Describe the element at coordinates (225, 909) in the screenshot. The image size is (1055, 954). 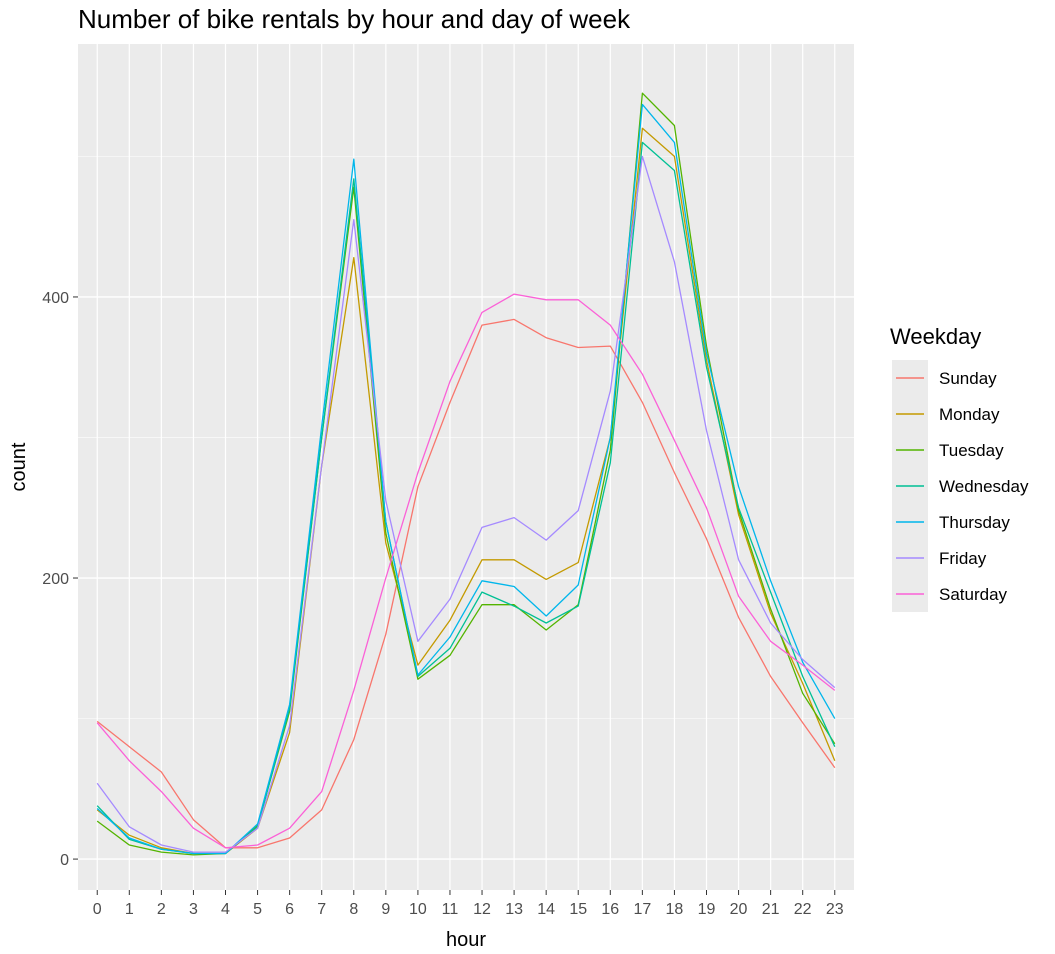
I see `x-tick-label: 4` at that location.